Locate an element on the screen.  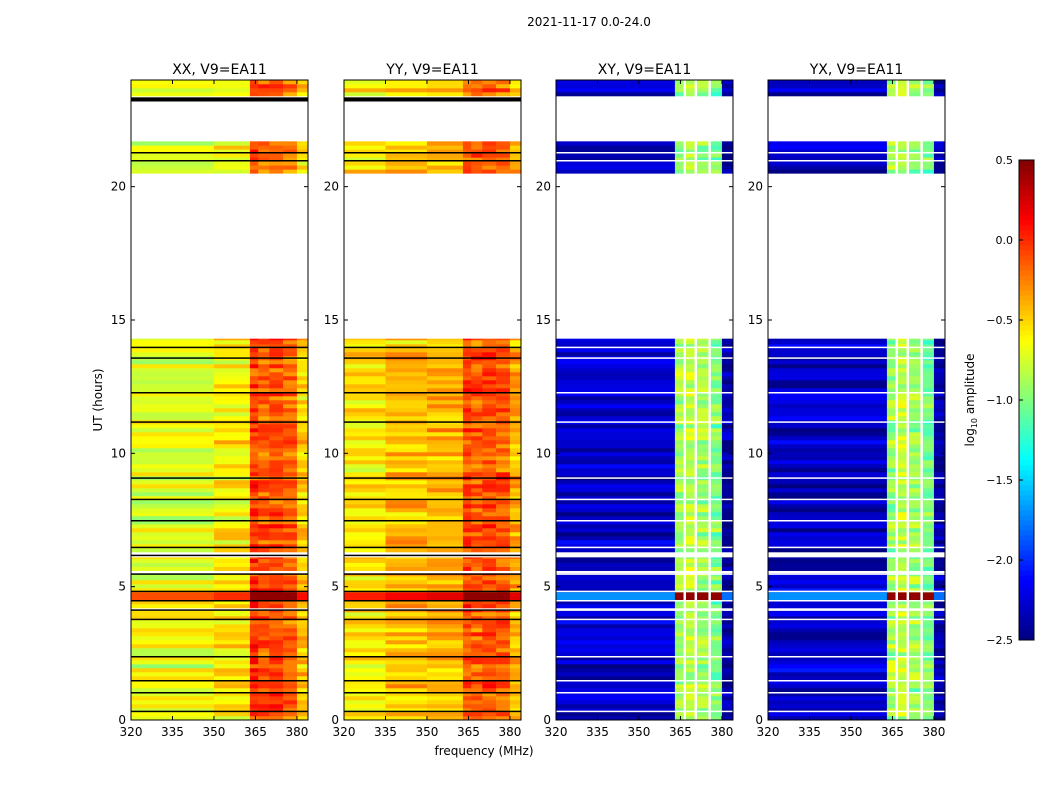
y-tick-label: 0 is located at coordinates (122, 720).